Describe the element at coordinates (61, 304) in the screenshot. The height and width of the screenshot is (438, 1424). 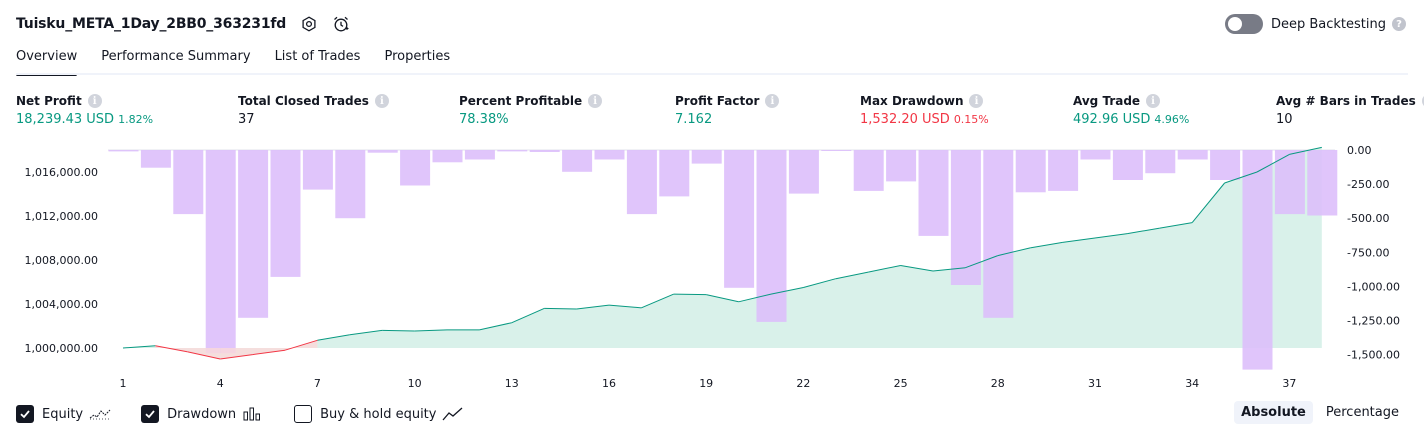
I see `y-axis-left-label: 1,004,000.00` at that location.